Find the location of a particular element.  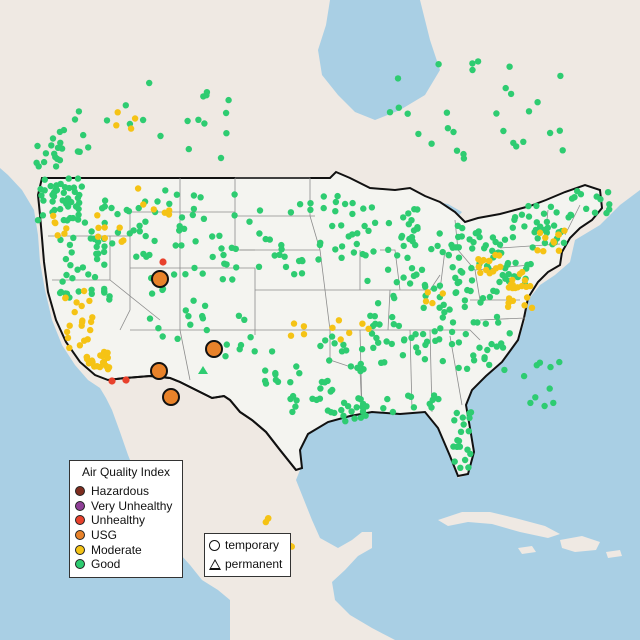

legend-label: Unhealthy is located at coordinates (118, 520).